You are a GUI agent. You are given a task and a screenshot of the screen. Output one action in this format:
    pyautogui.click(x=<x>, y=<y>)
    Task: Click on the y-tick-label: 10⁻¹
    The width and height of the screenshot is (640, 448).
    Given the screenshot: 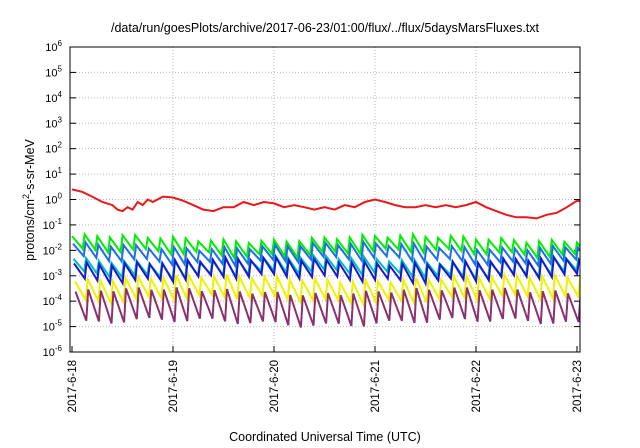 What is the action you would take?
    pyautogui.click(x=53, y=224)
    